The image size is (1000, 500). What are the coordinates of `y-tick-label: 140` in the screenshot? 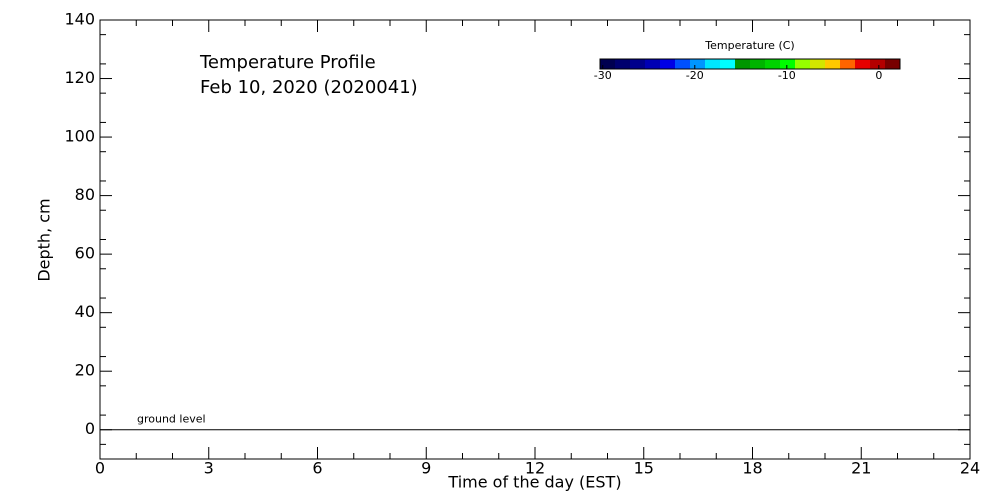 It's located at (79, 19).